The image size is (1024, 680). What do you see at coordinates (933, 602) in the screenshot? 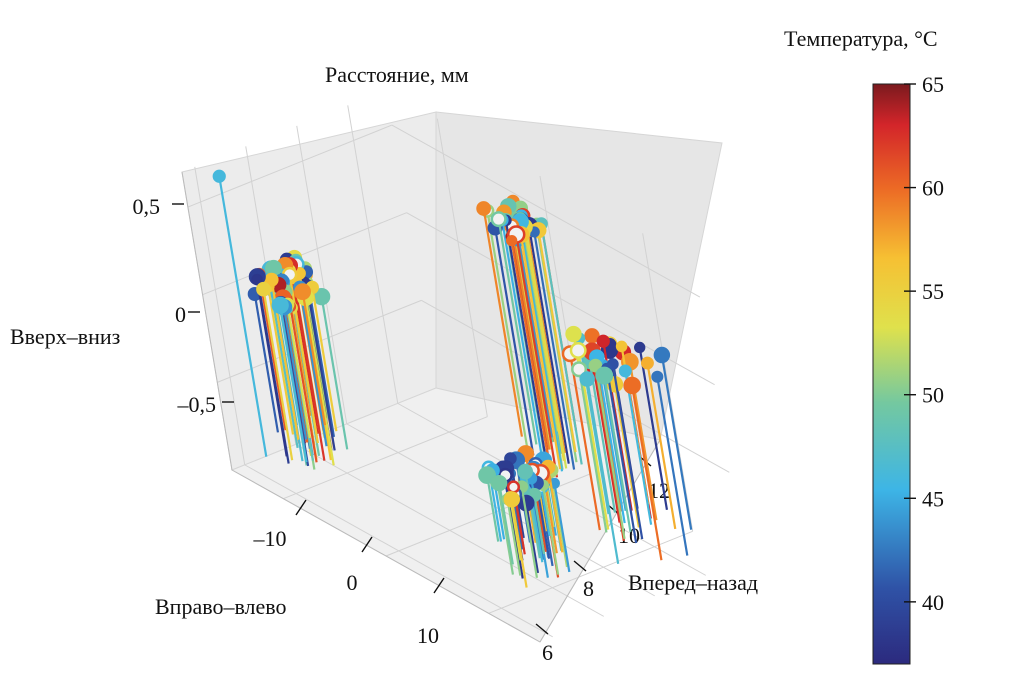
I see `colorbar-tick-label-5: 40` at bounding box center [933, 602].